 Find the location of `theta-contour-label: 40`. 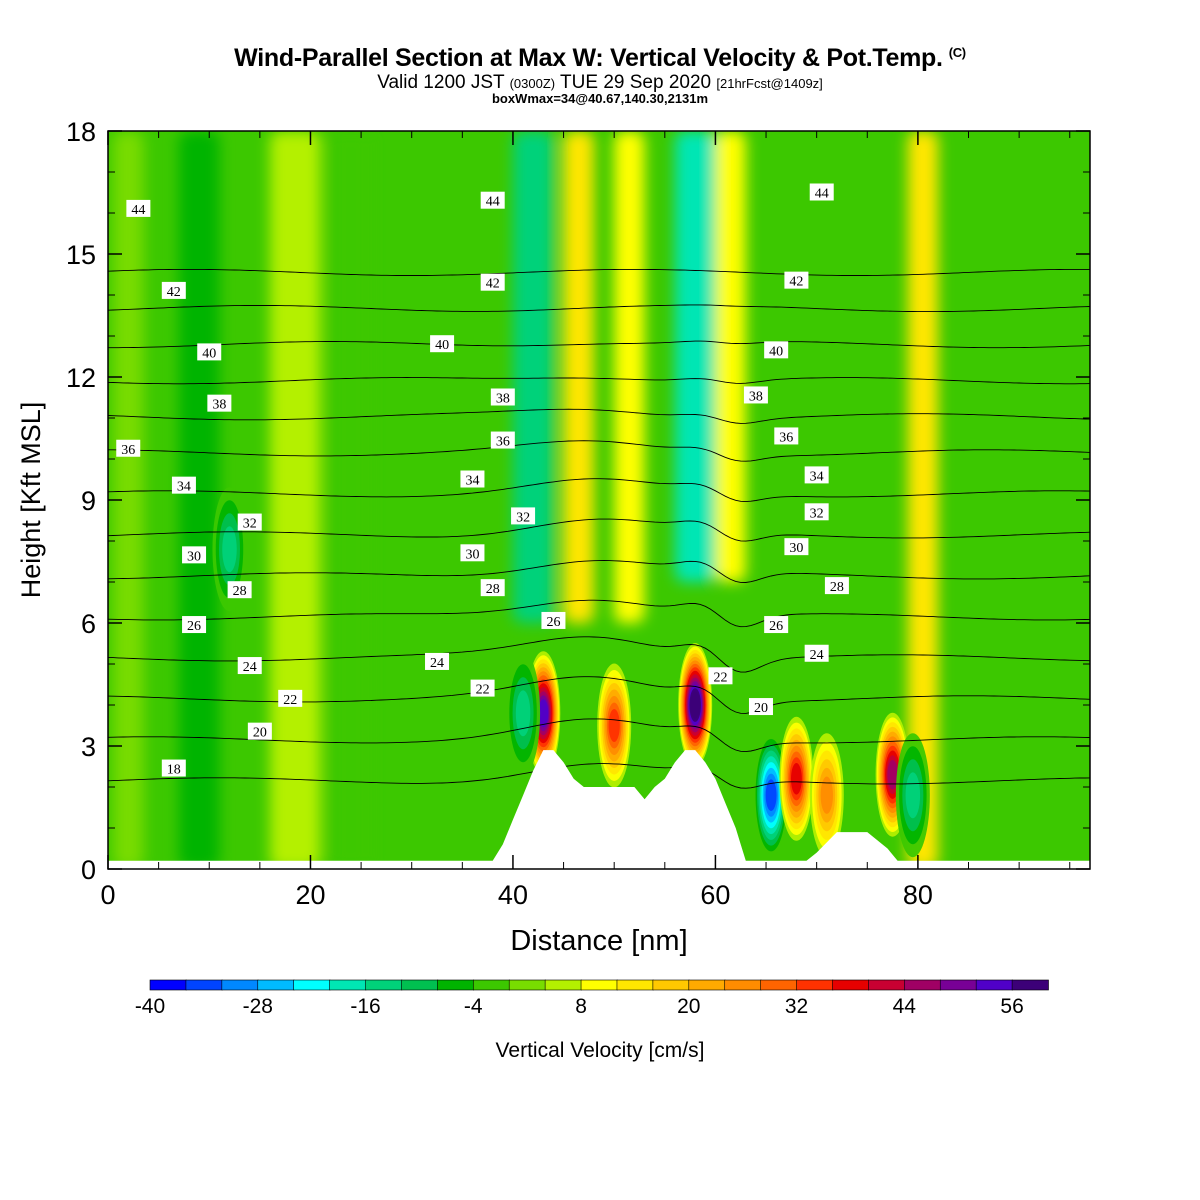

theta-contour-label: 40 is located at coordinates (442, 344).